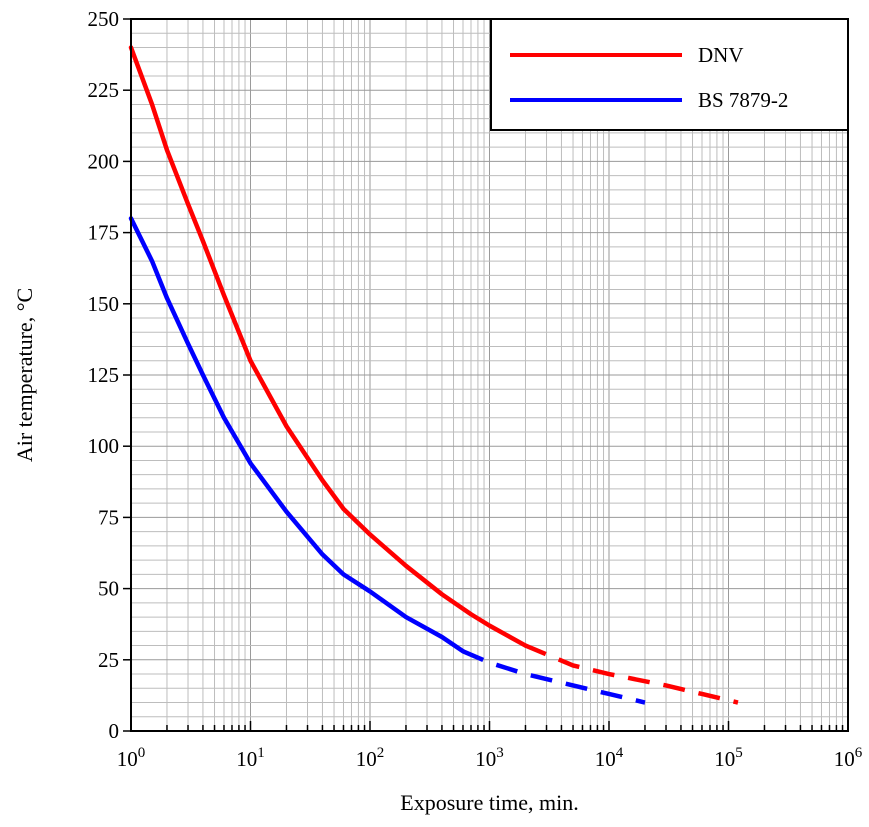 The image size is (869, 827). I want to click on x-tick-labels: 10⁰ 10¹ 10² 10³ 10⁴ 10⁵ 10⁶, so click(490, 758).